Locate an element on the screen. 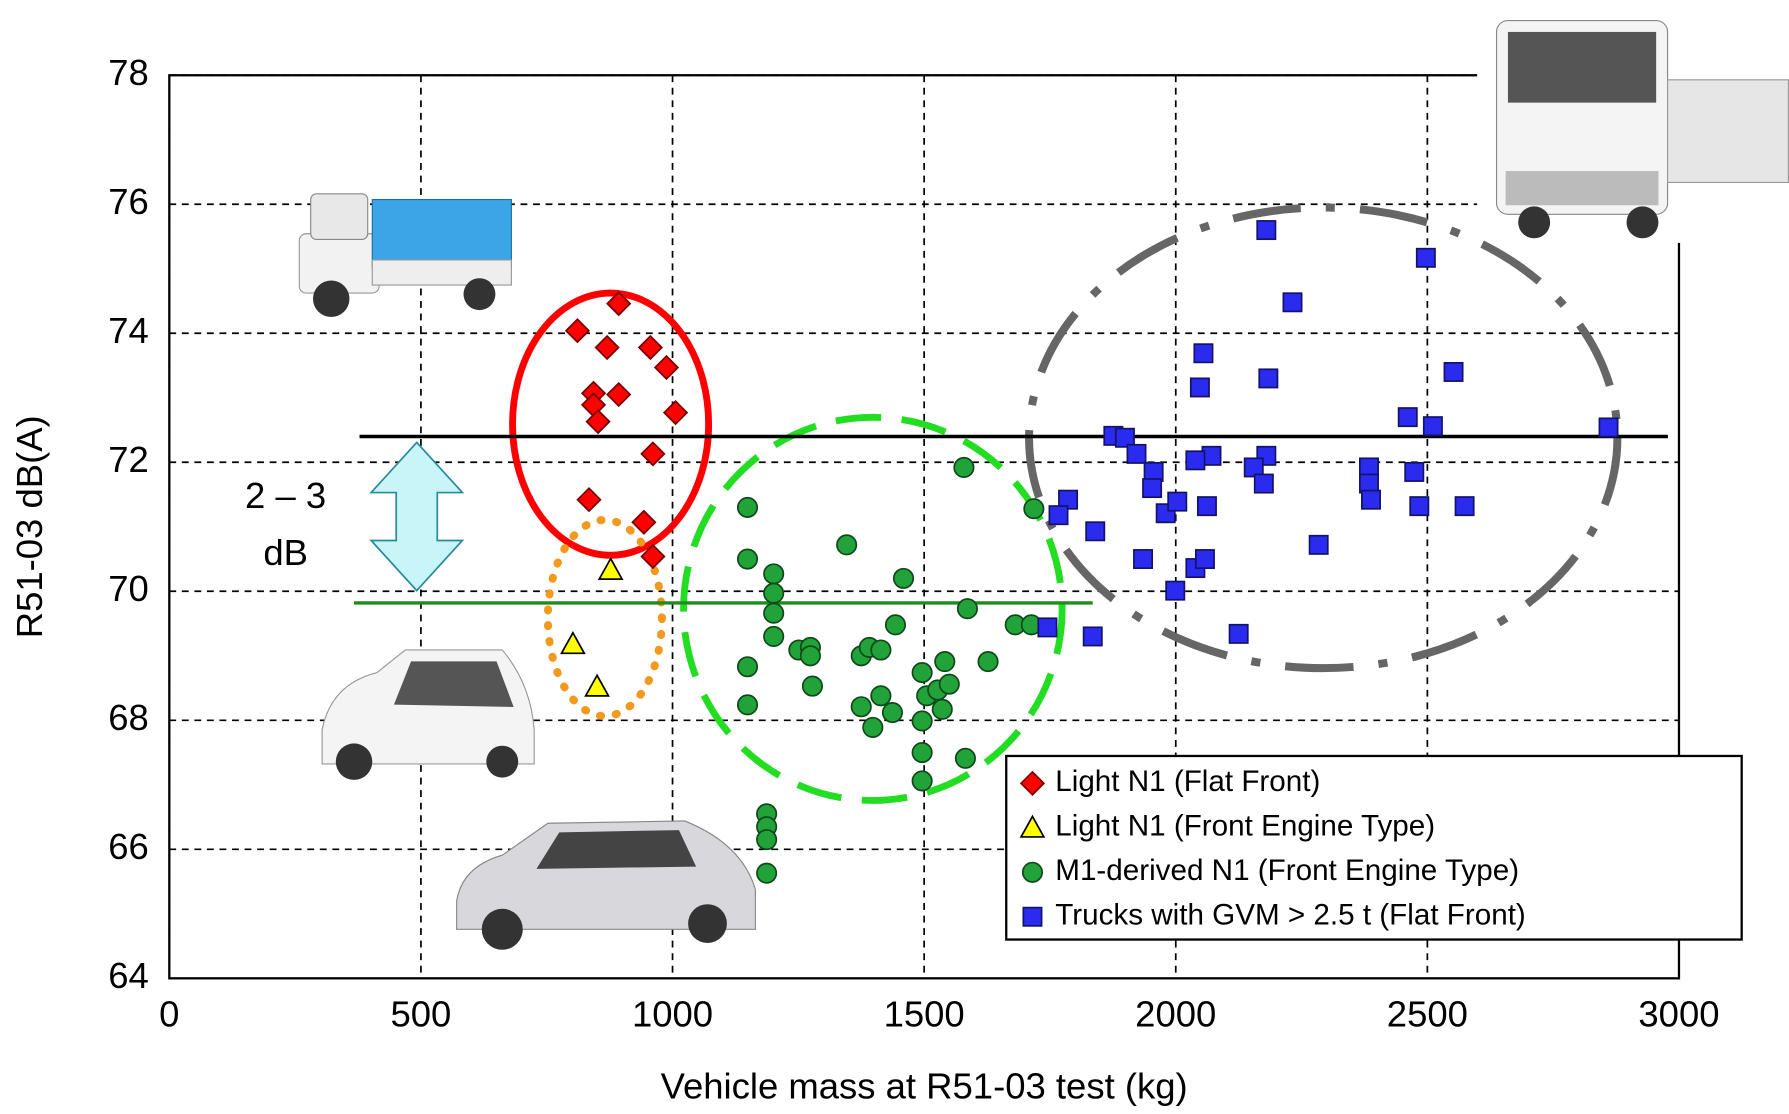  x-axis-label: Vehicle mass at R51-03 test (kg) is located at coordinates (924, 1086).